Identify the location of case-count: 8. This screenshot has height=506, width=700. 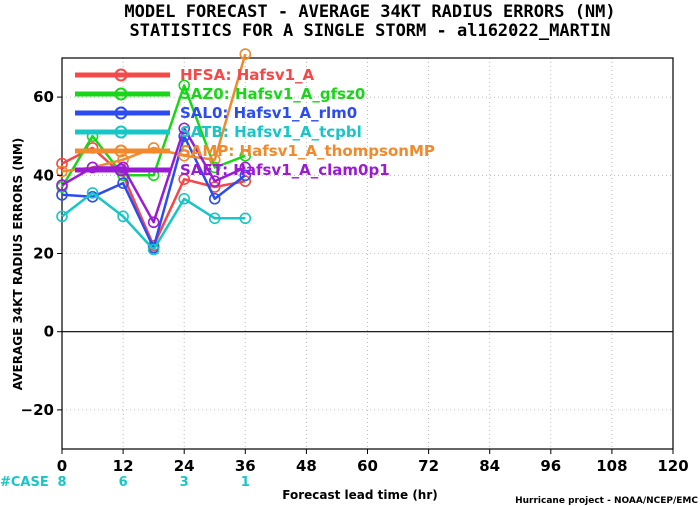
(61, 482).